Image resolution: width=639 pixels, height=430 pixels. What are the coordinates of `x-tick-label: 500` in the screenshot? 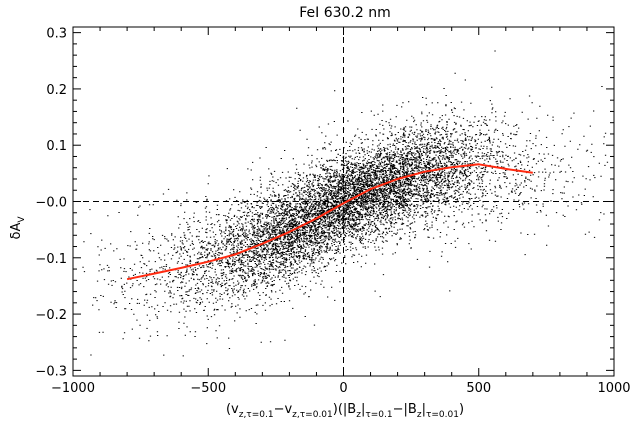 It's located at (478, 388).